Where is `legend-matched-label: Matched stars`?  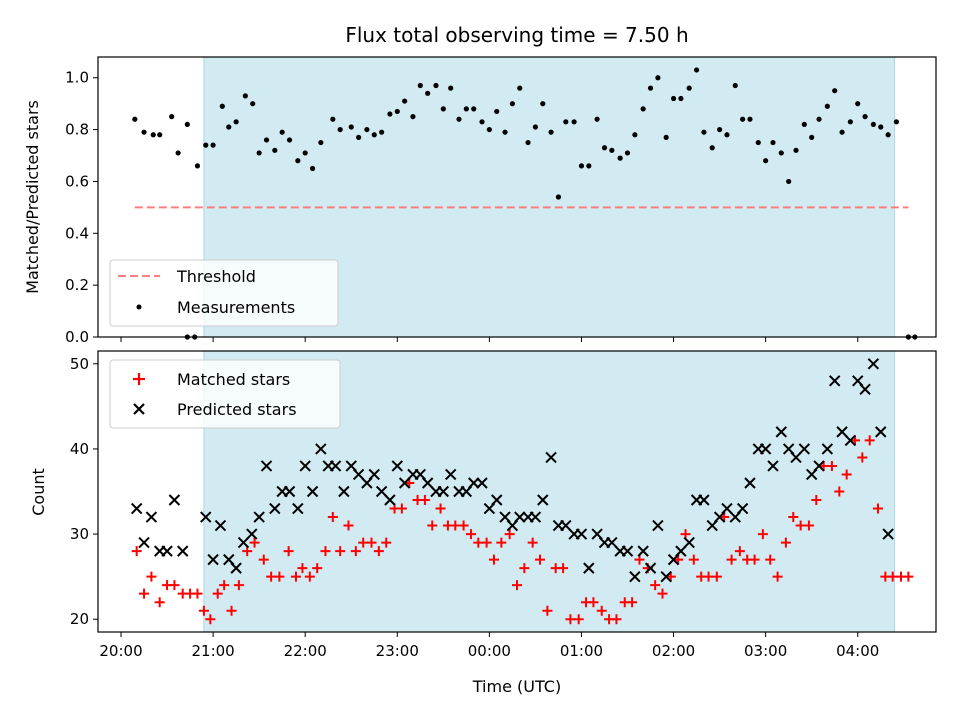 legend-matched-label: Matched stars is located at coordinates (233, 379).